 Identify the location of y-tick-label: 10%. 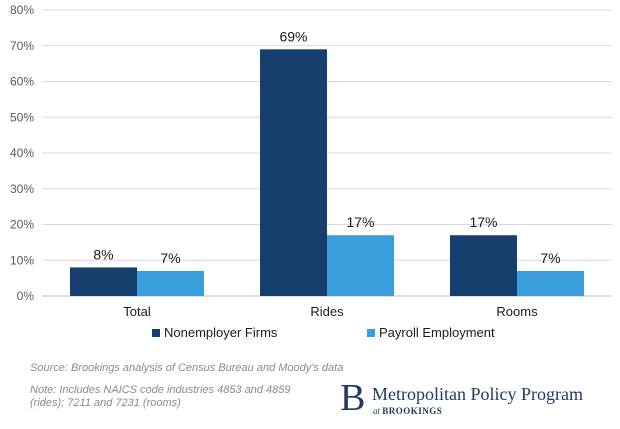
(22, 260).